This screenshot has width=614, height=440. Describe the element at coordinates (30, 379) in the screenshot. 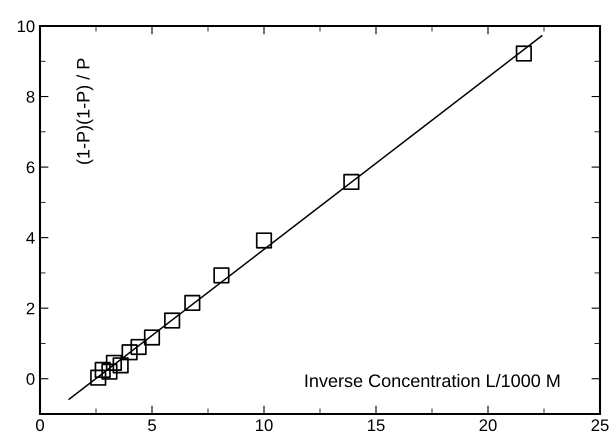

I see `y-tick-label: 0` at that location.